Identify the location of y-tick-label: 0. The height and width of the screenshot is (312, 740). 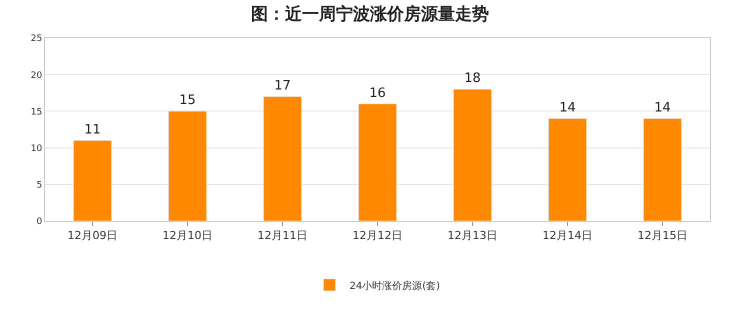
(39, 222).